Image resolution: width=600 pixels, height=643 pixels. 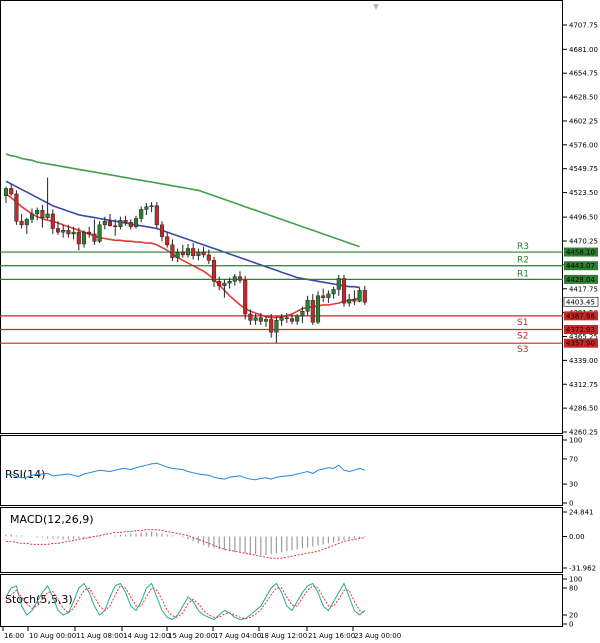 What do you see at coordinates (14, 636) in the screenshot?
I see `time-tick-label: 16:00` at bounding box center [14, 636].